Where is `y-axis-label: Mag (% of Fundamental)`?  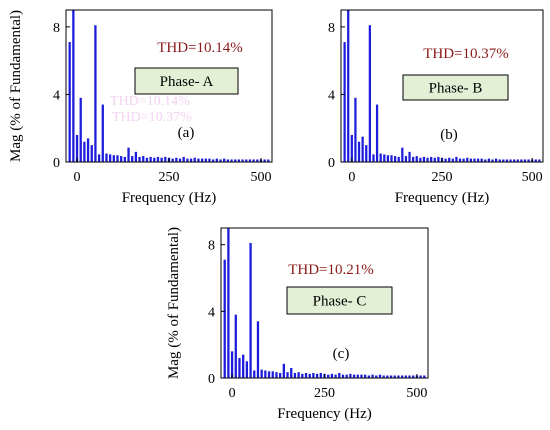
y-axis-label: Mag (% of Fundamental) is located at coordinates (16, 86).